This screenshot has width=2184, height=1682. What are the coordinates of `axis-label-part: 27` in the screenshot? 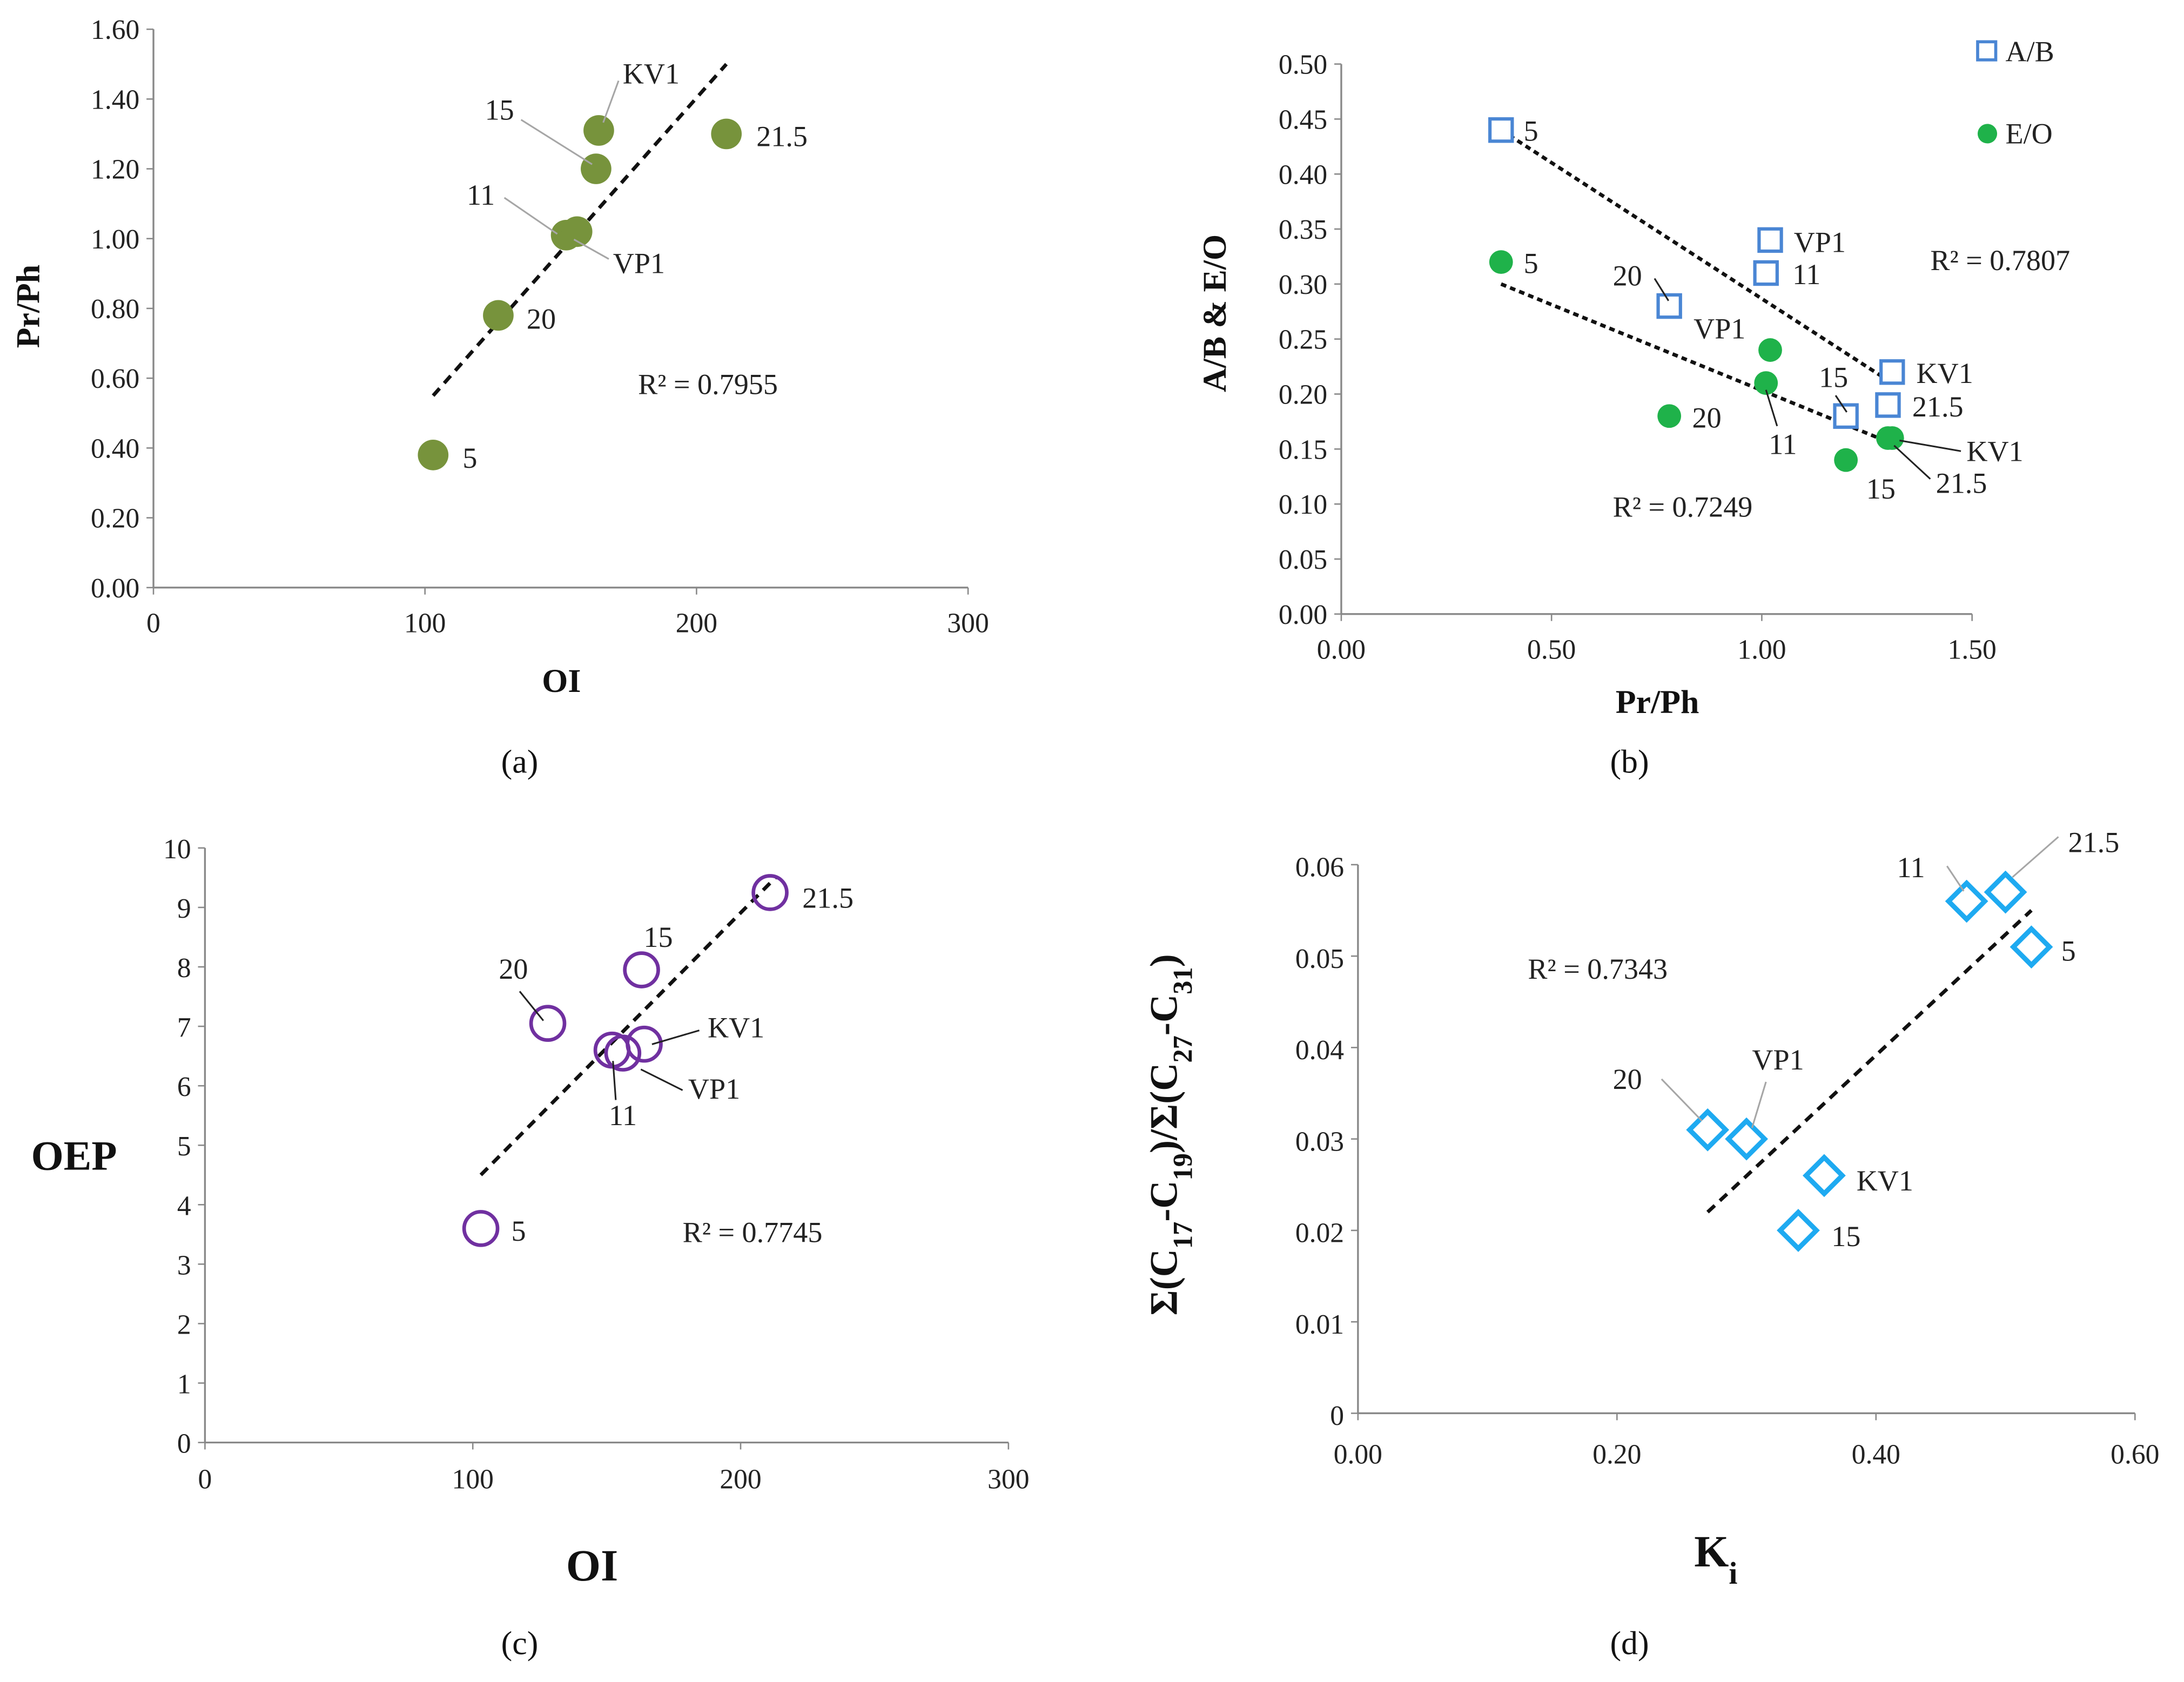 It's located at (1183, 1049).